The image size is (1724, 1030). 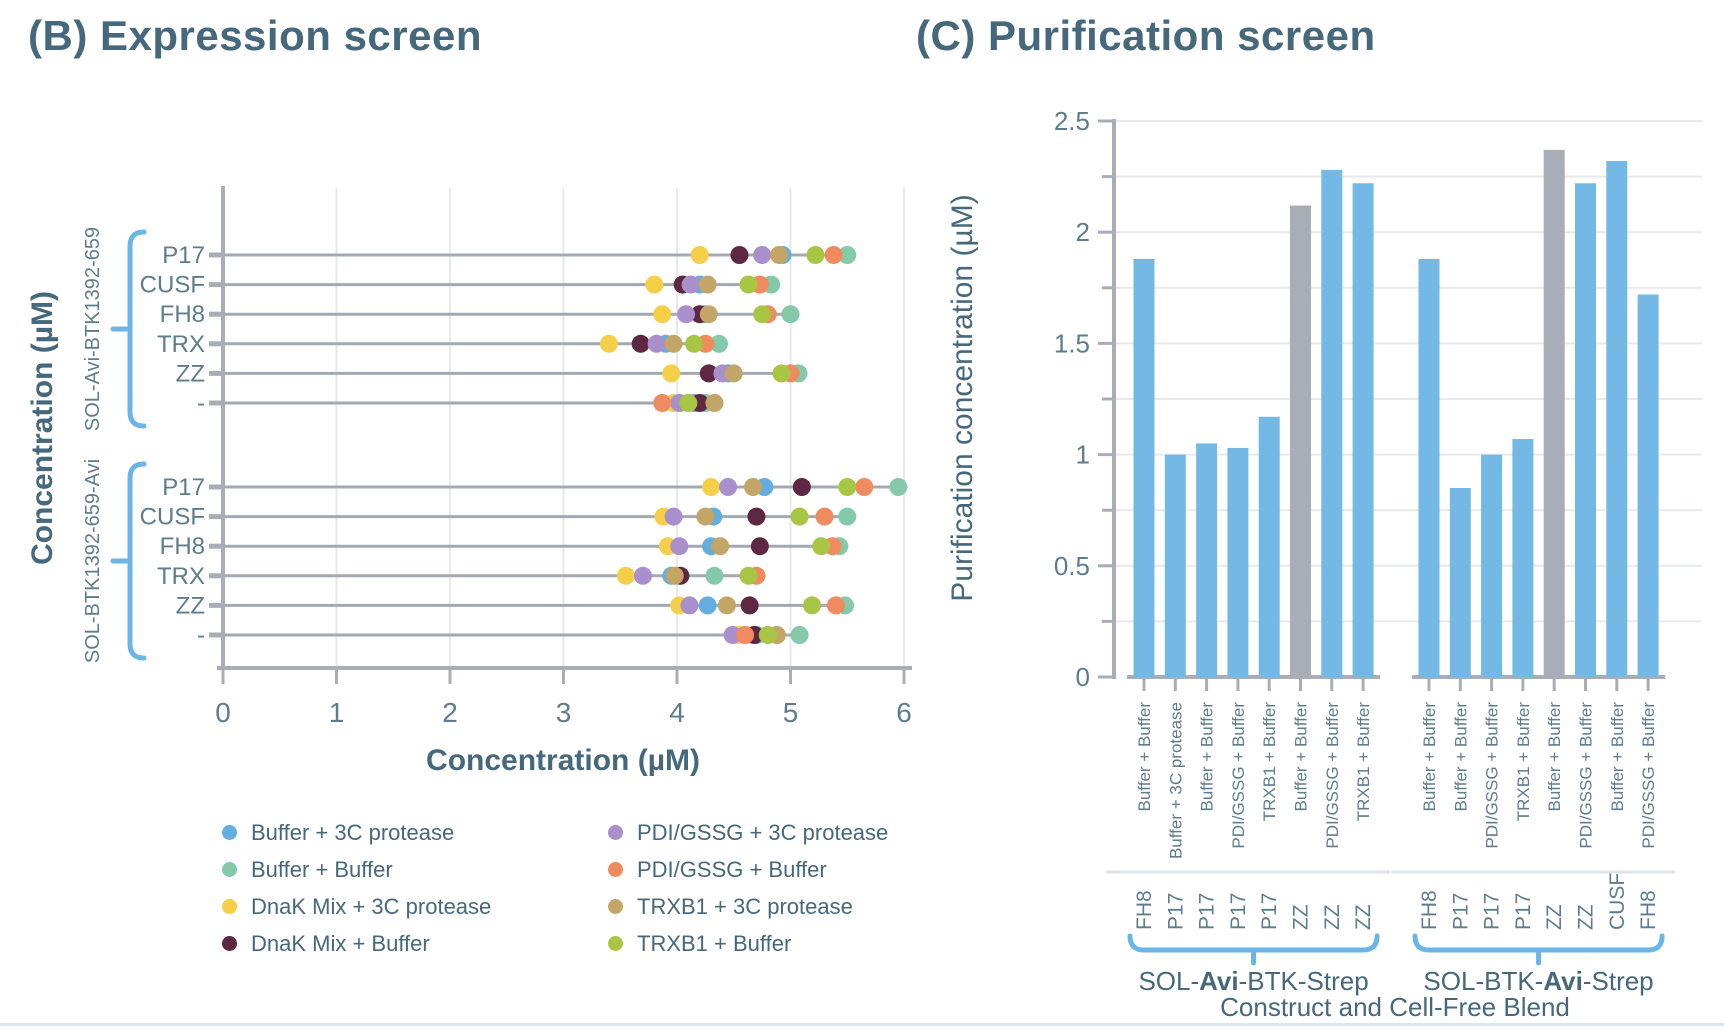 What do you see at coordinates (415, 869) in the screenshot?
I see `legend-item: Buffer + Buffer` at bounding box center [415, 869].